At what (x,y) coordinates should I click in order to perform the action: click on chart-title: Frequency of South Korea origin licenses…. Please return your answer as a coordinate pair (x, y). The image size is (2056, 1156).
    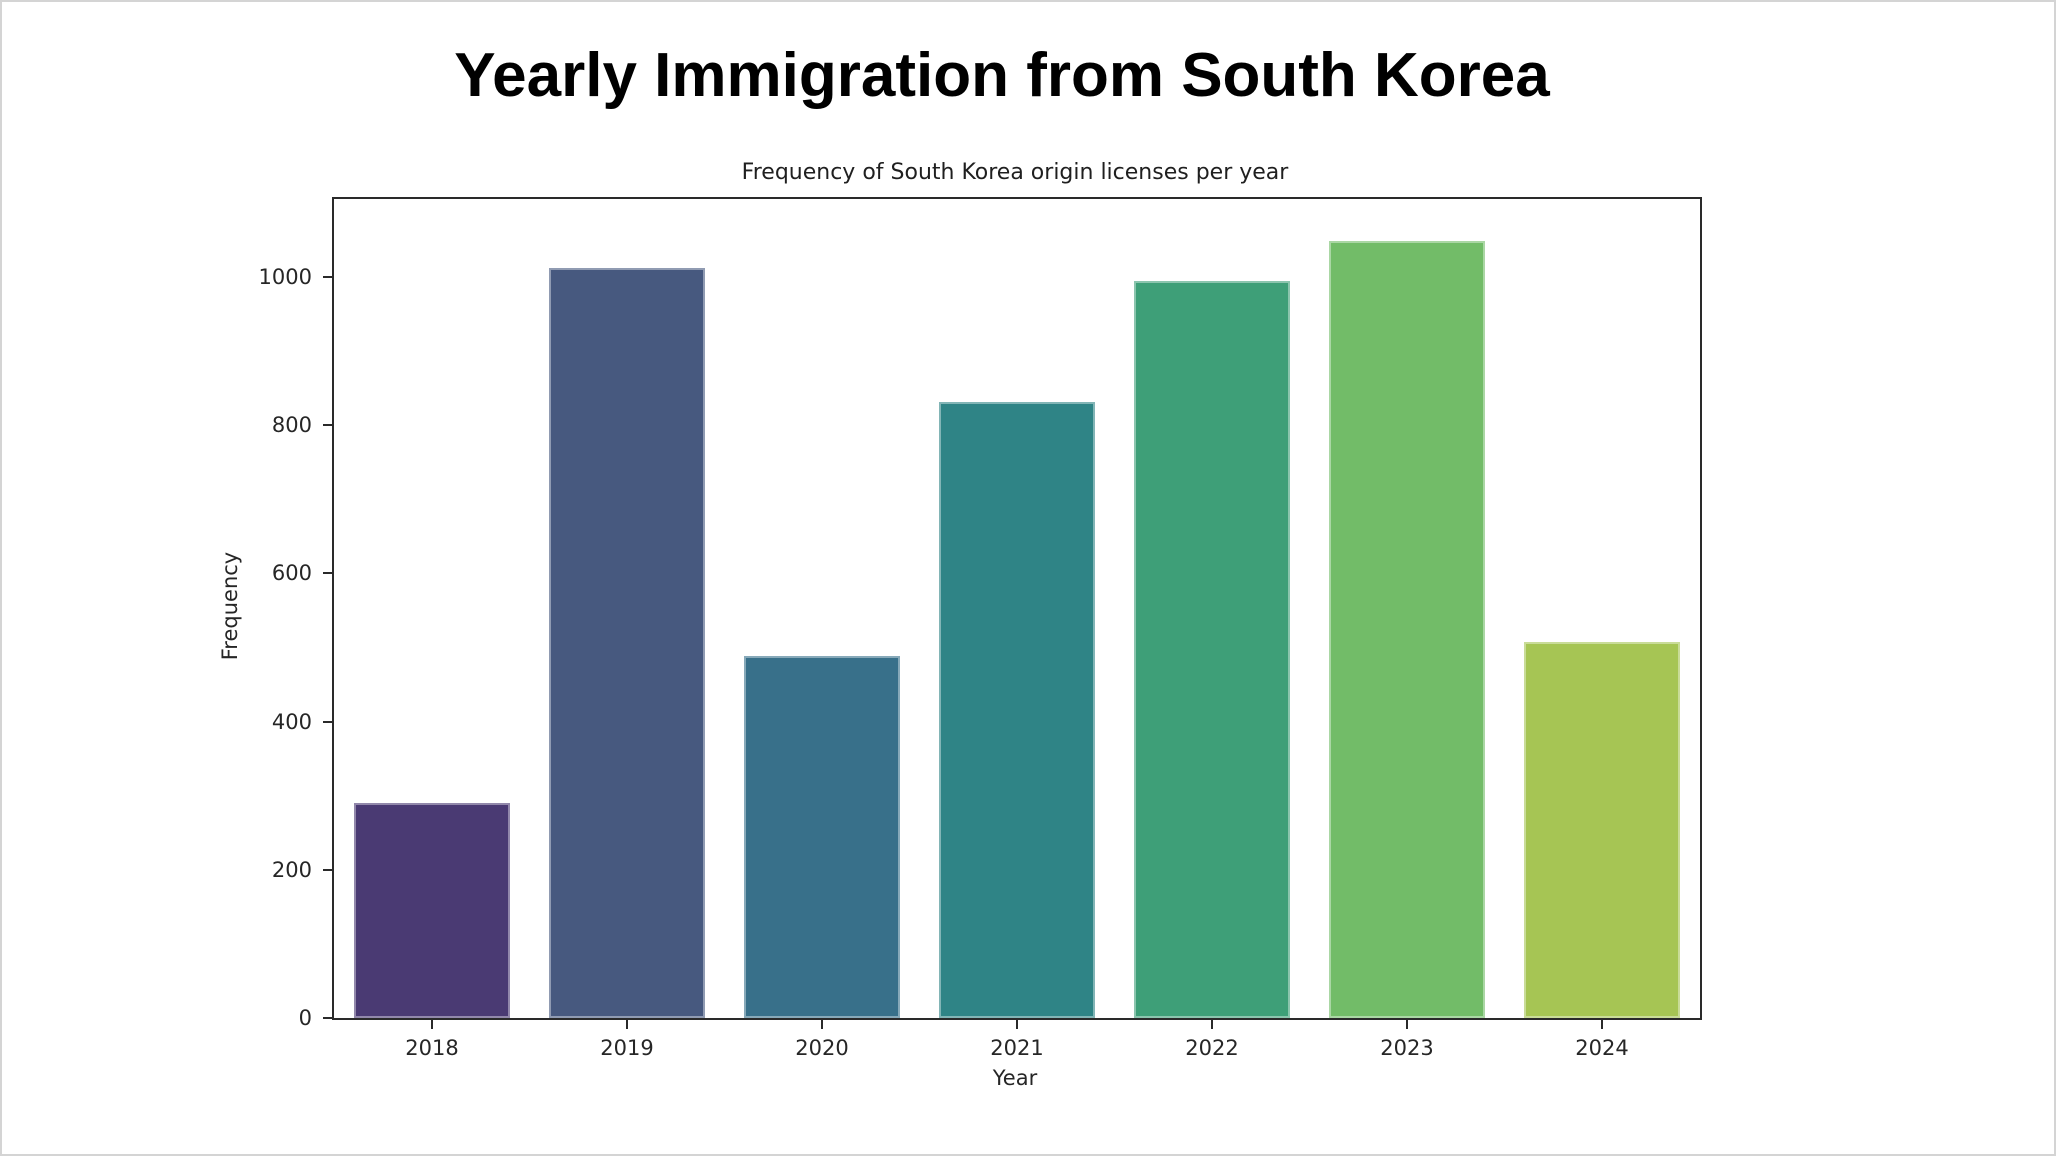
    Looking at the image, I should click on (1015, 172).